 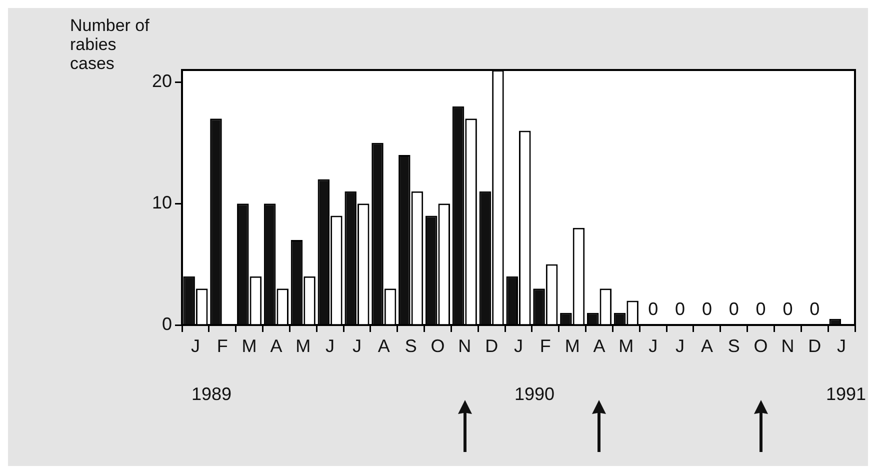 What do you see at coordinates (162, 202) in the screenshot?
I see `y-tick-label: 10` at bounding box center [162, 202].